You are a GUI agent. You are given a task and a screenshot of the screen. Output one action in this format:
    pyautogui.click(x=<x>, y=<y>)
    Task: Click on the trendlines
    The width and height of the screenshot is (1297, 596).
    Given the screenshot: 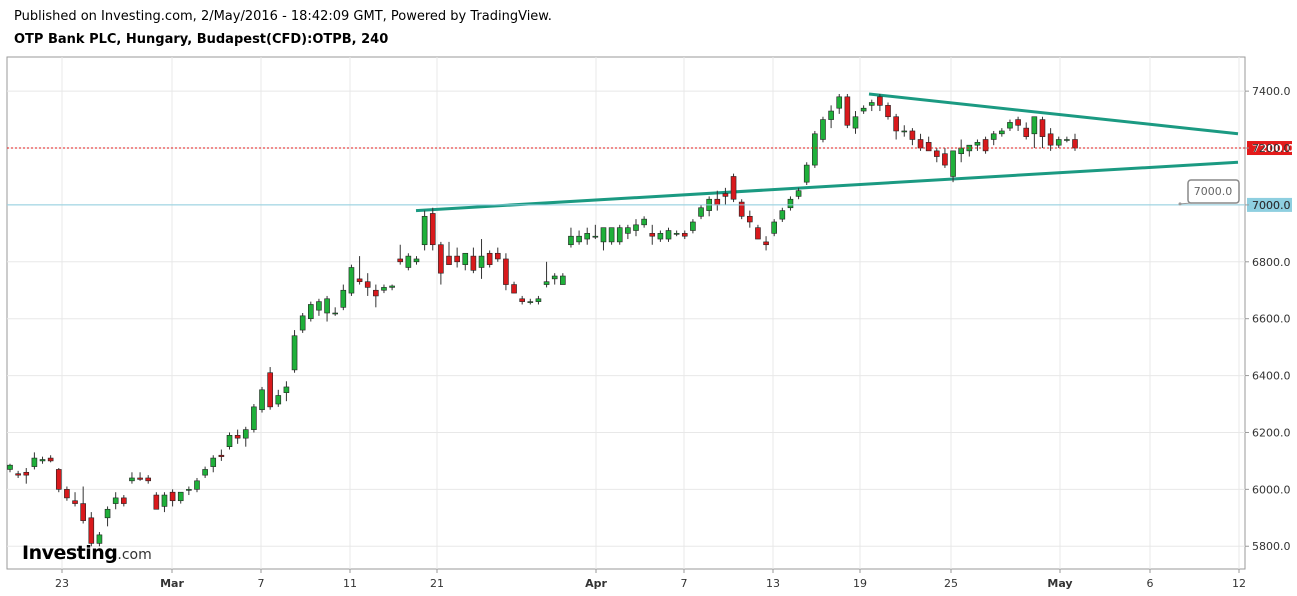 What is the action you would take?
    pyautogui.click(x=827, y=152)
    